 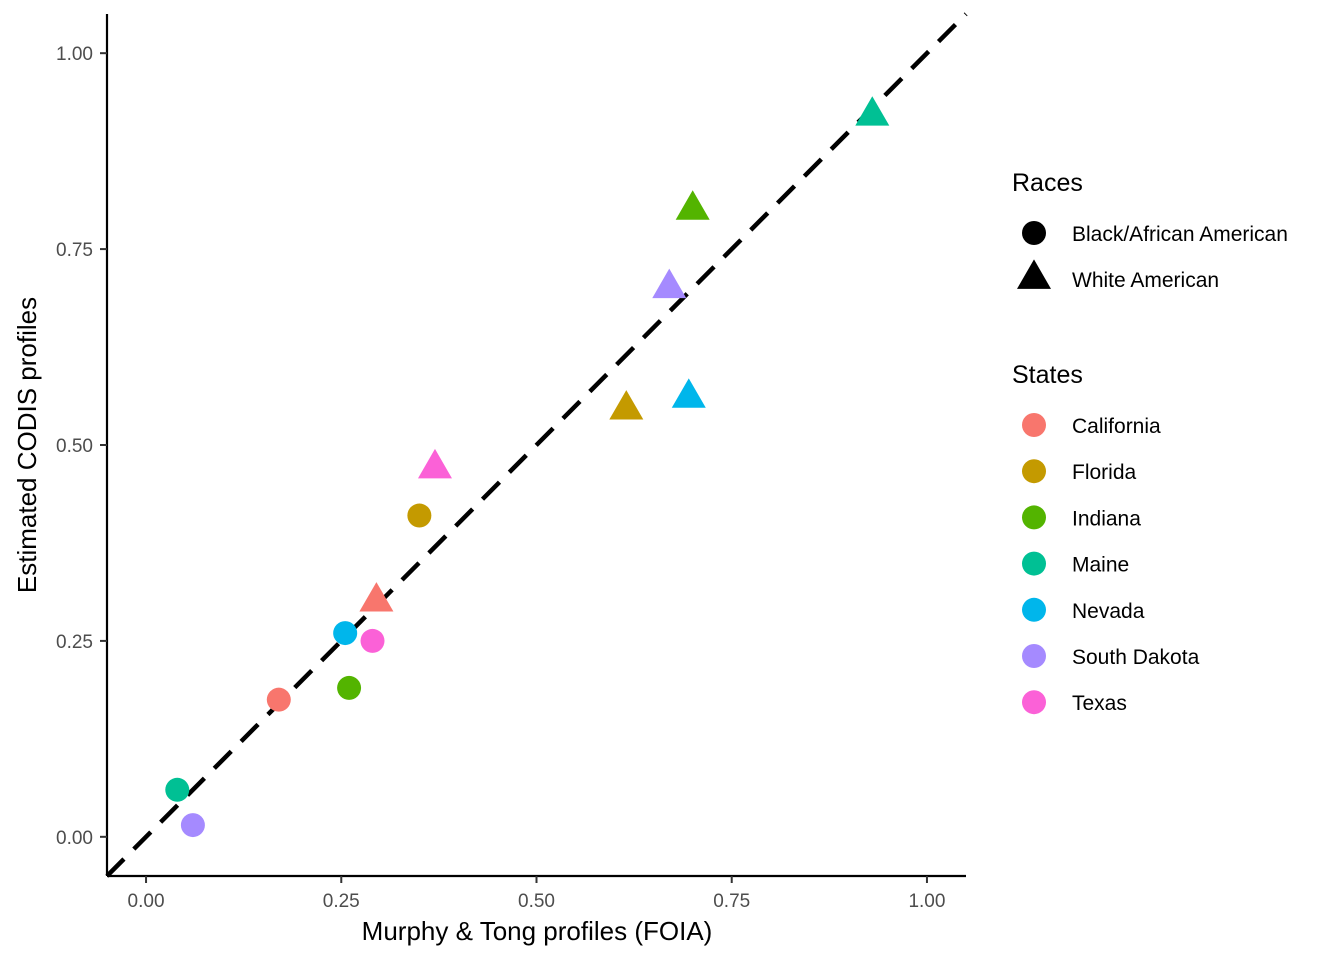 I want to click on legend-state-label: Florida, so click(x=1104, y=472).